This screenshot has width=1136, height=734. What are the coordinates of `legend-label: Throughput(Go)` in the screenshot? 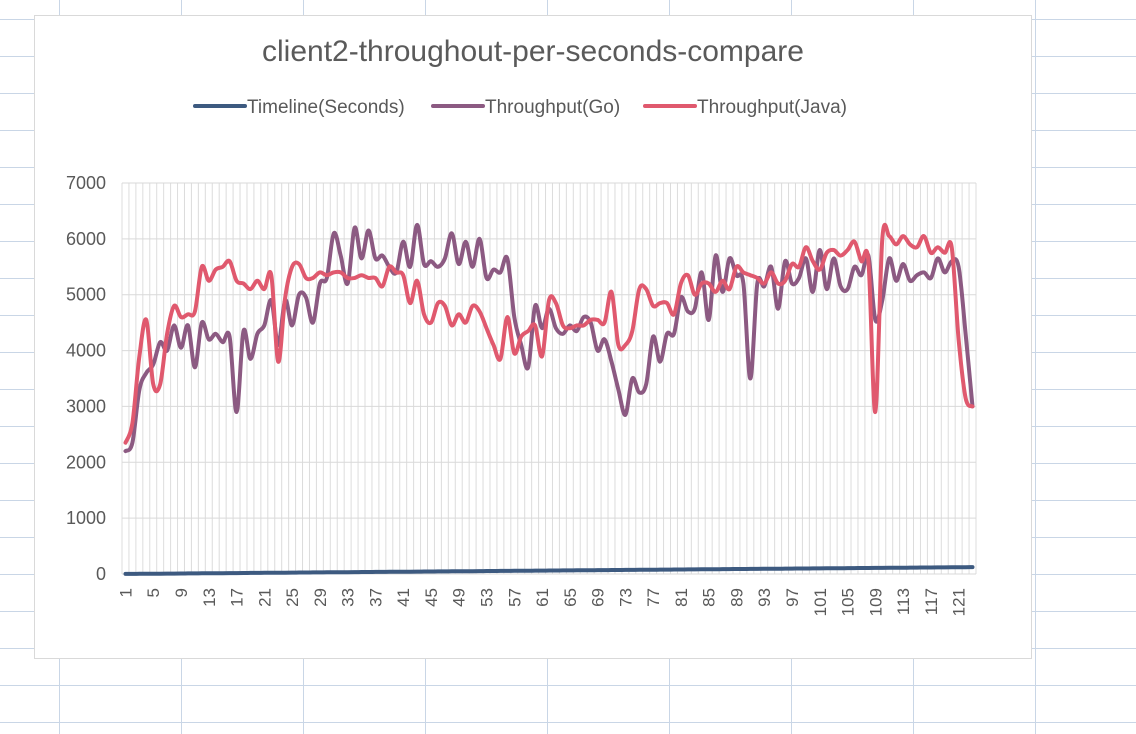 It's located at (552, 107).